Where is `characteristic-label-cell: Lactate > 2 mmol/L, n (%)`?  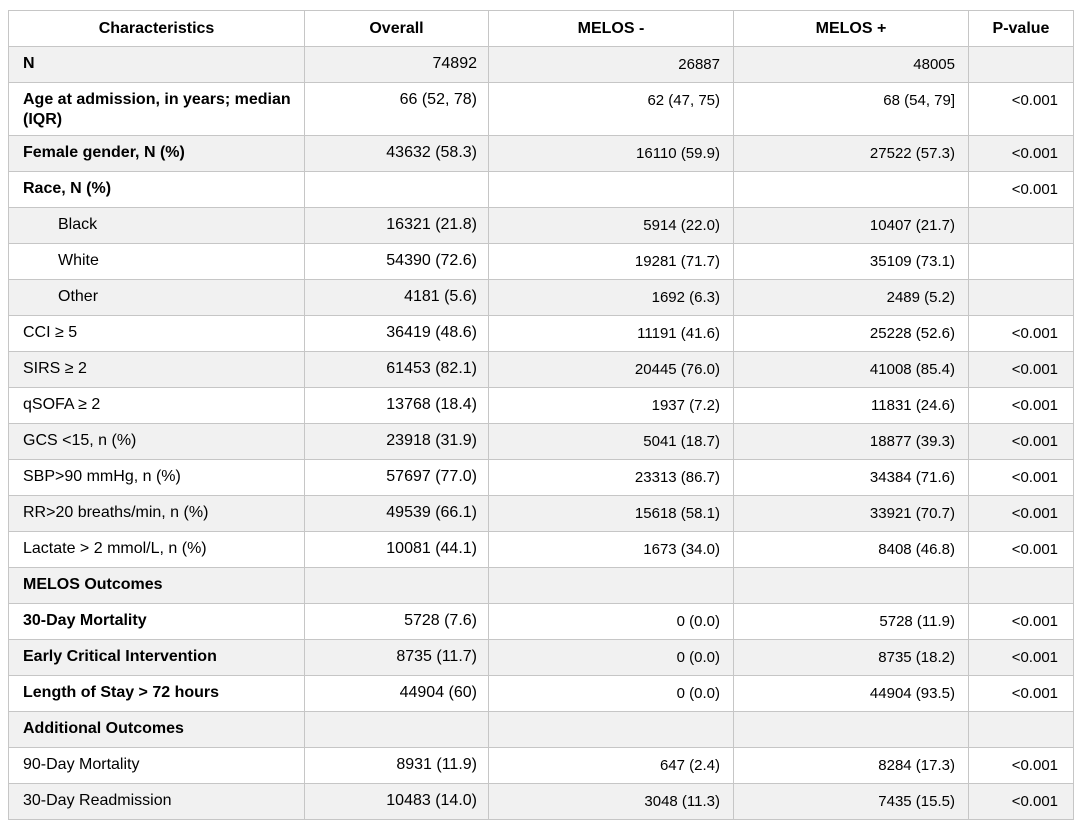
characteristic-label-cell: Lactate > 2 mmol/L, n (%) is located at coordinates (156, 549).